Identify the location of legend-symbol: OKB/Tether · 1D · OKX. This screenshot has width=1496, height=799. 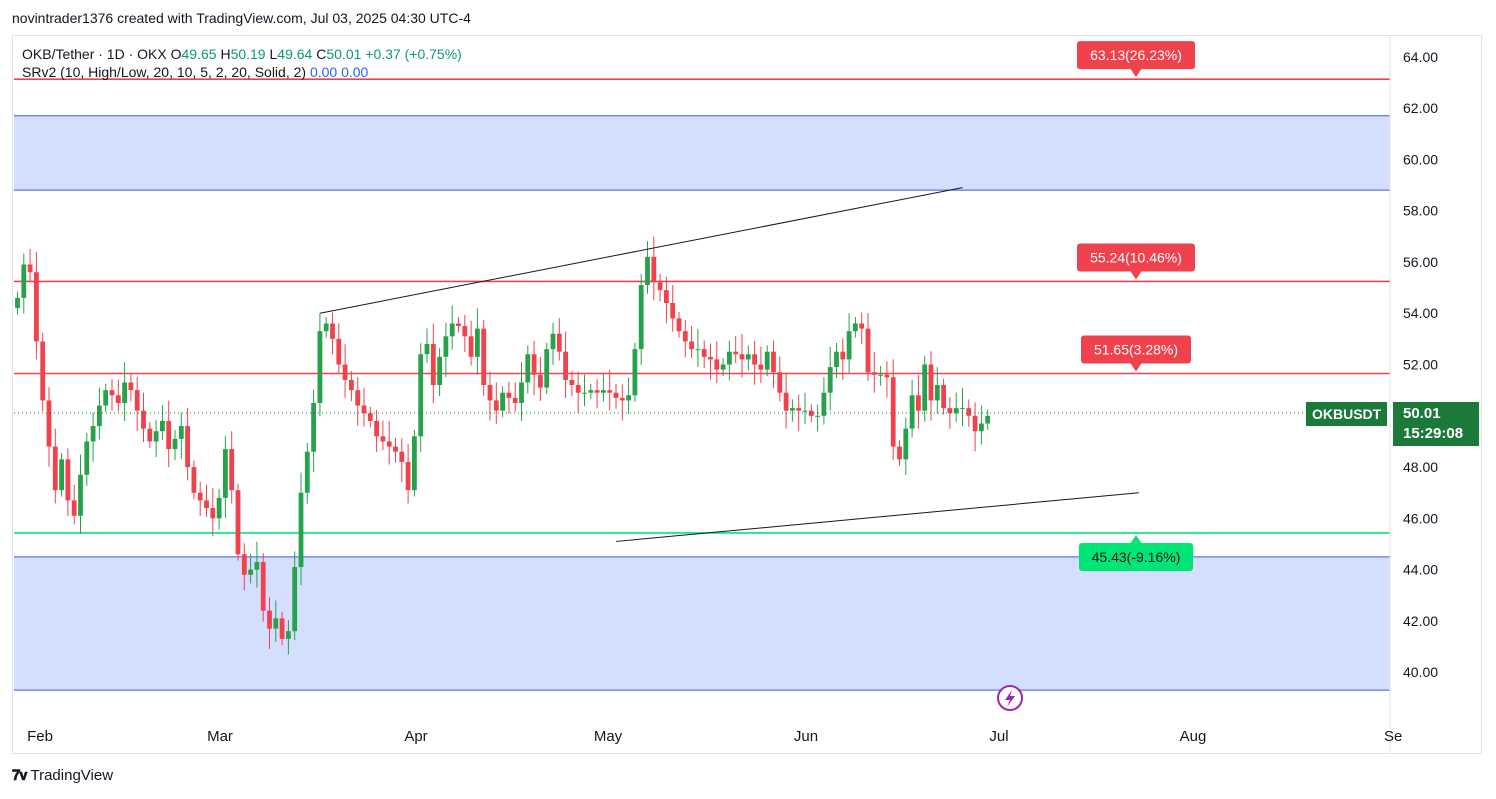
(94, 54).